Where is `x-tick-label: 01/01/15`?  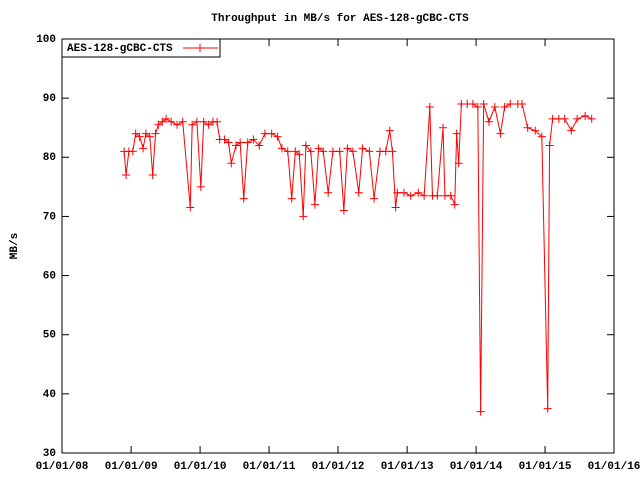
x-tick-label: 01/01/15 is located at coordinates (545, 467).